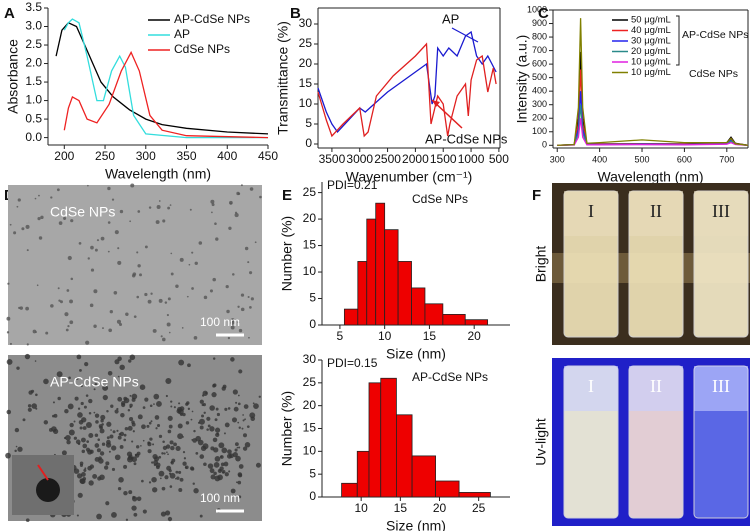  What do you see at coordinates (678, 40) in the screenshot?
I see `bracket` at bounding box center [678, 40].